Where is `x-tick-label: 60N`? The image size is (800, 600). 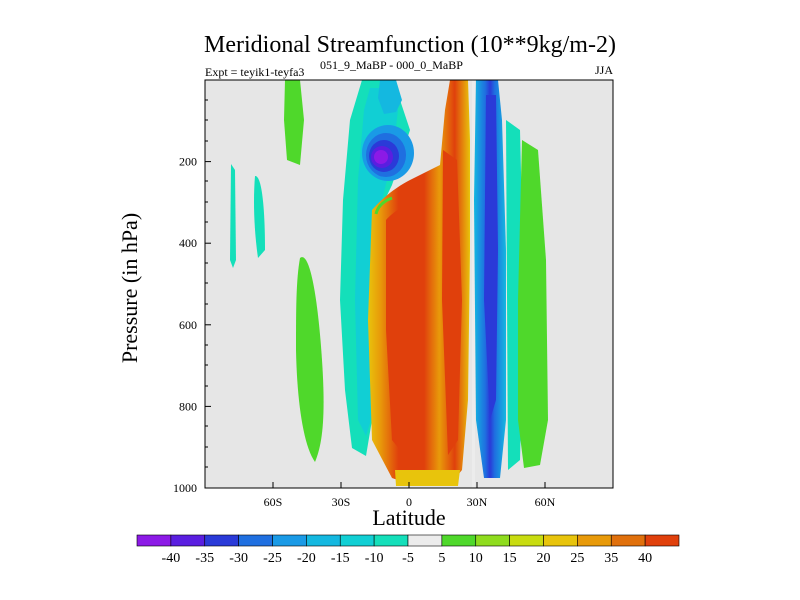
x-tick-label: 60N is located at coordinates (545, 502).